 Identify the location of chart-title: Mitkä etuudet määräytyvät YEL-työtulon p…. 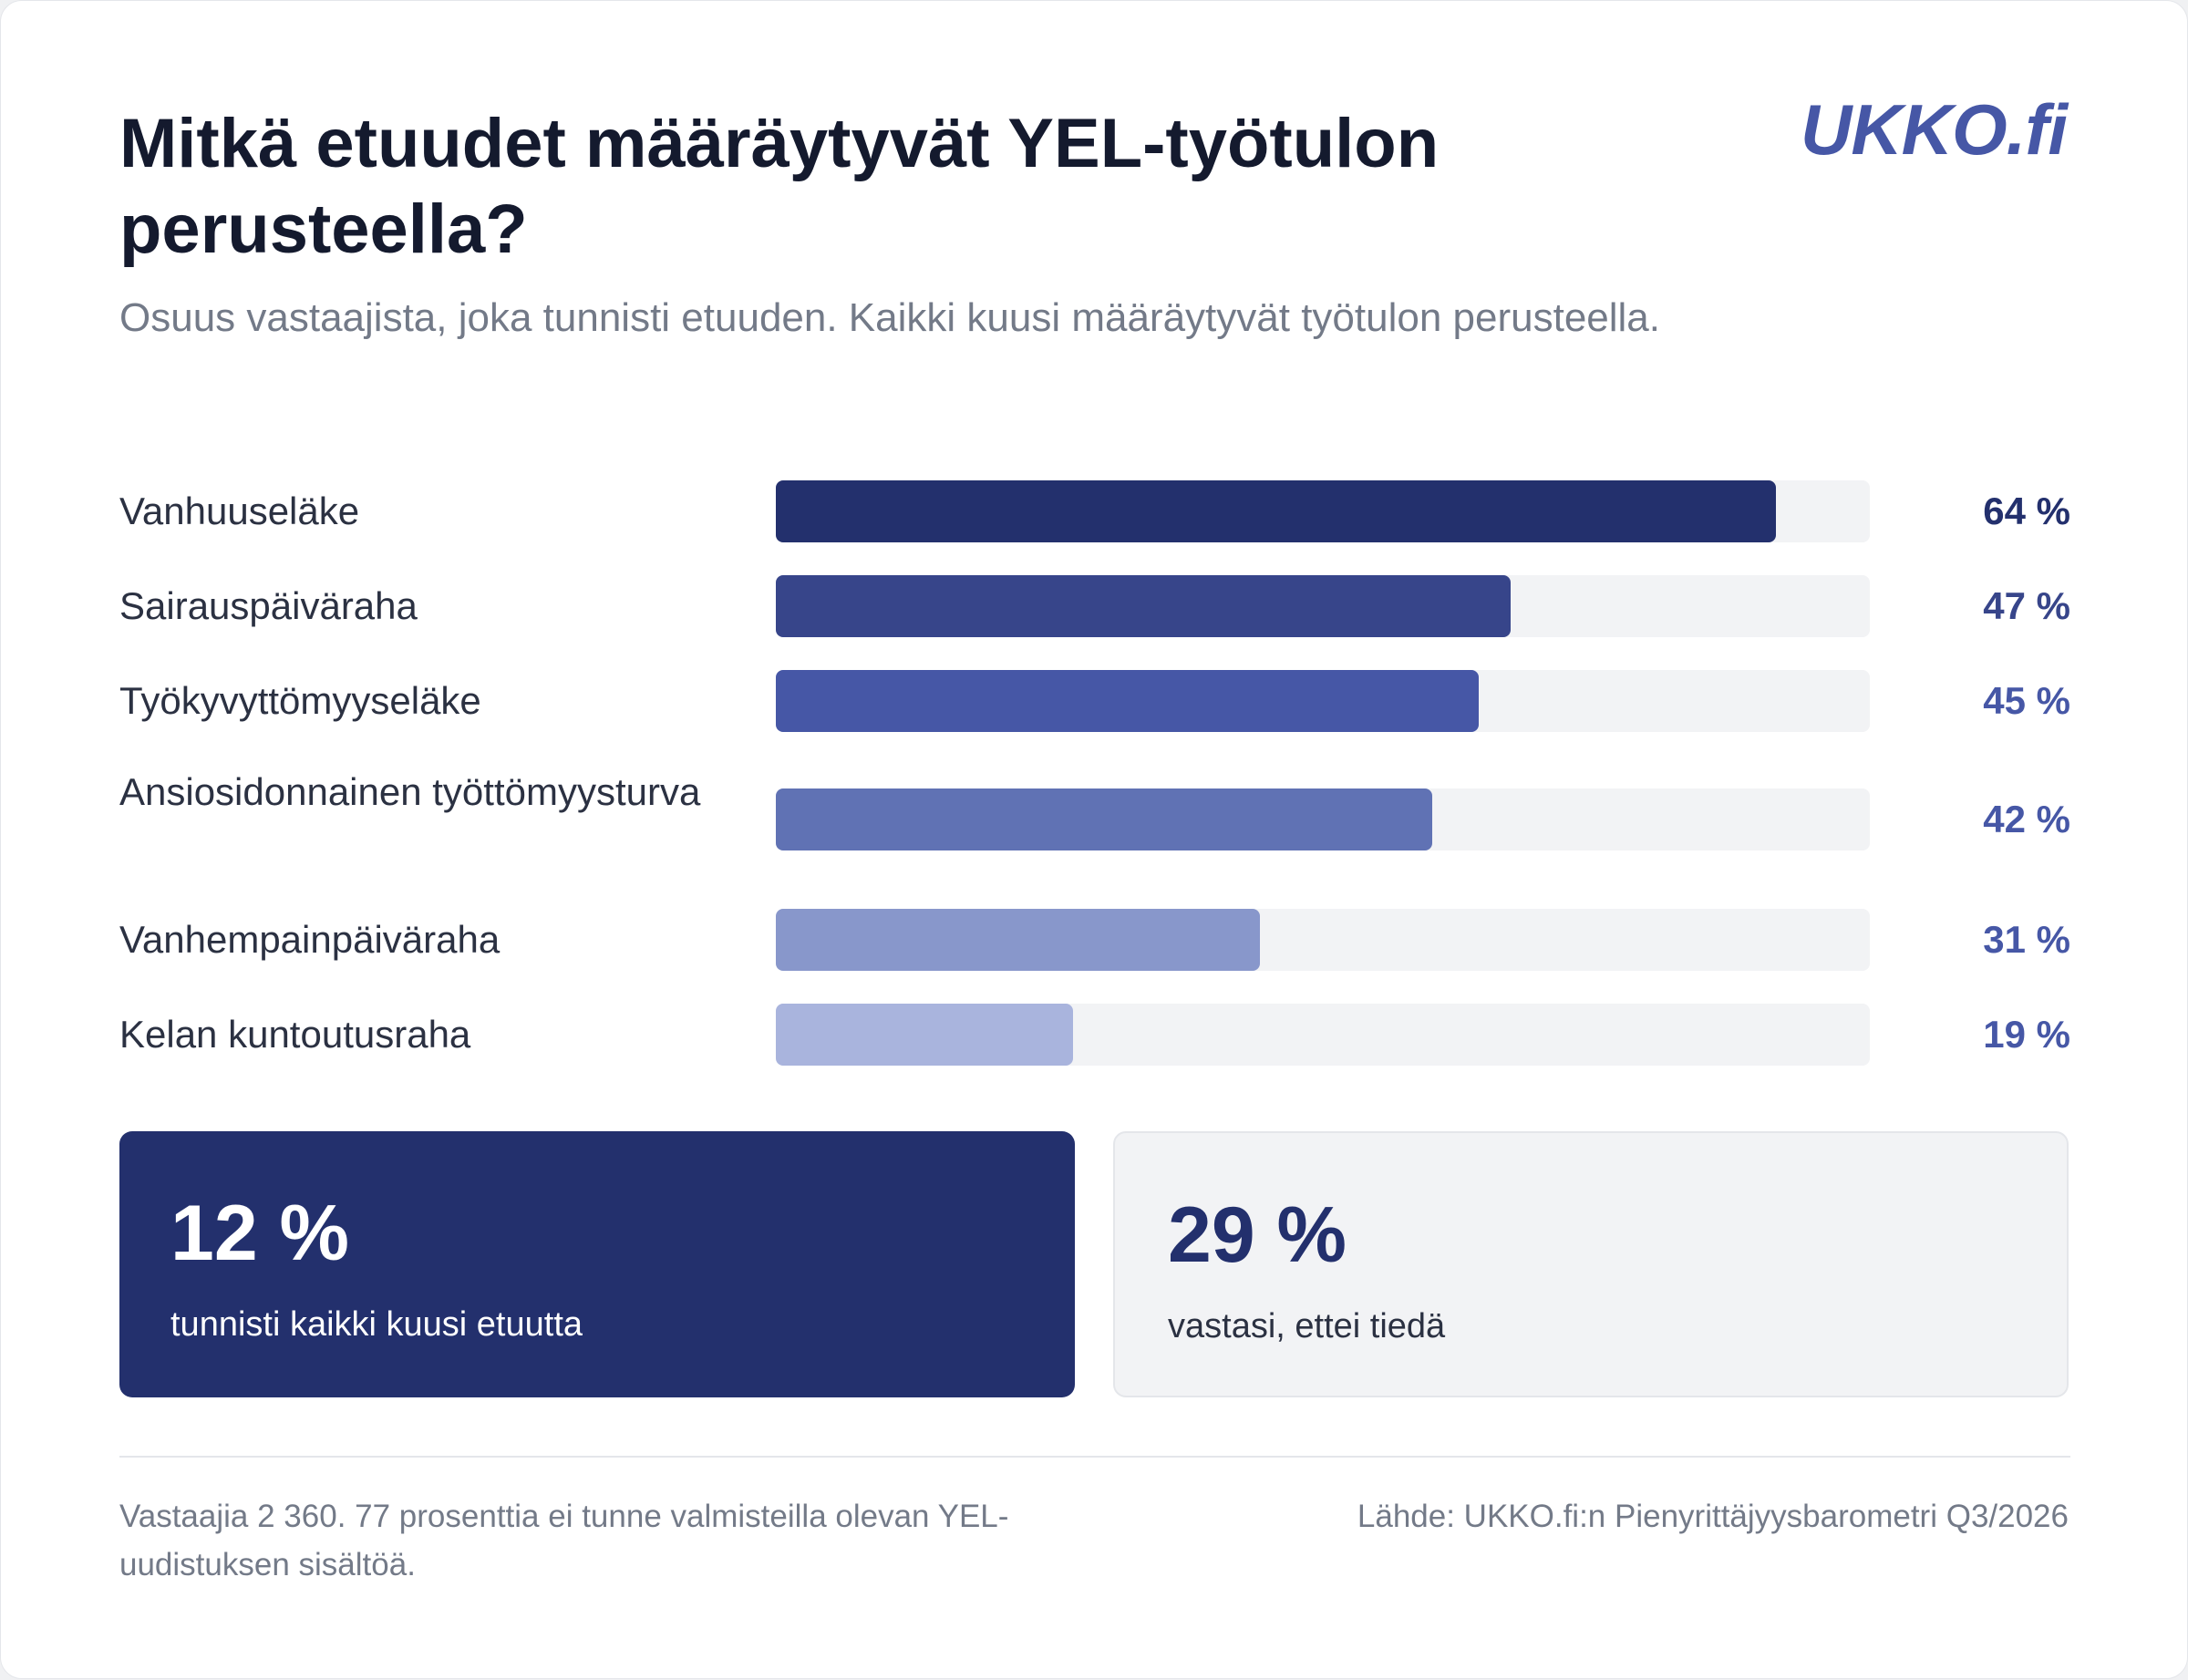
(779, 187).